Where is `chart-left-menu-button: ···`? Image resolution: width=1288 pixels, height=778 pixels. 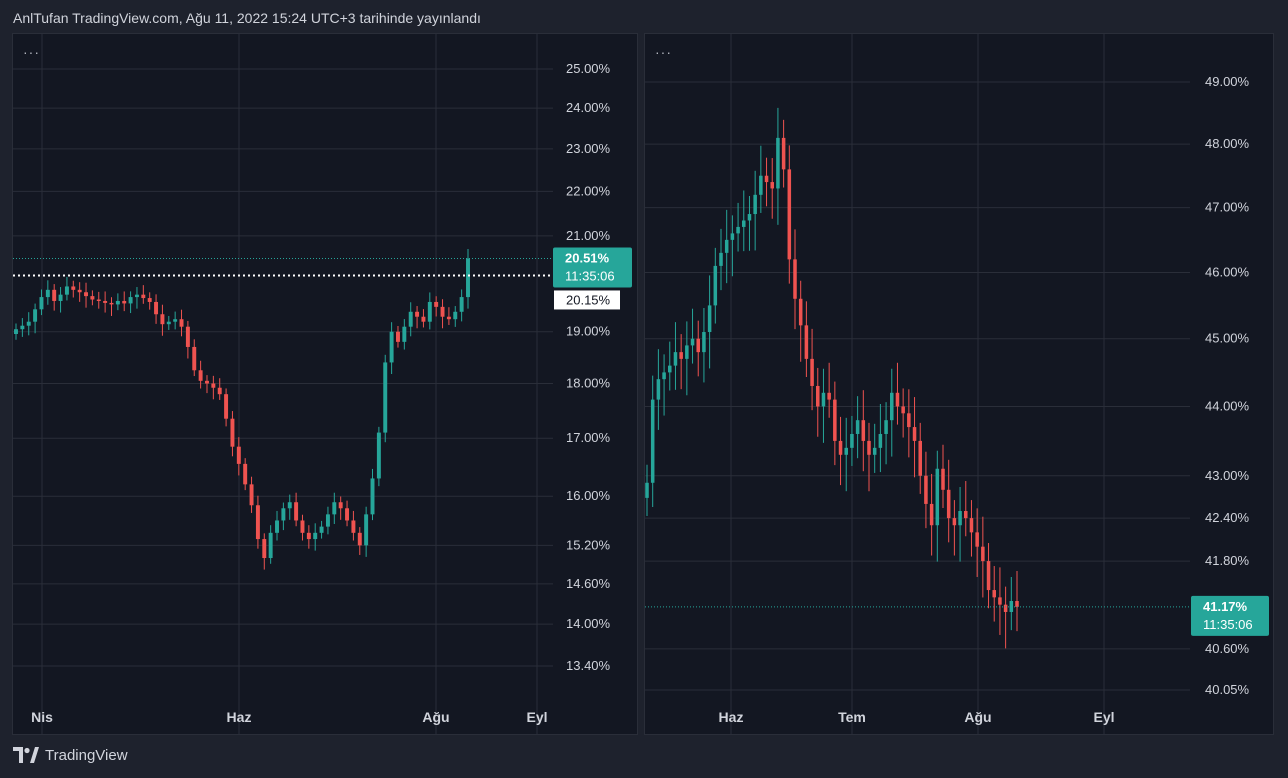
chart-left-menu-button: ··· is located at coordinates (31, 52).